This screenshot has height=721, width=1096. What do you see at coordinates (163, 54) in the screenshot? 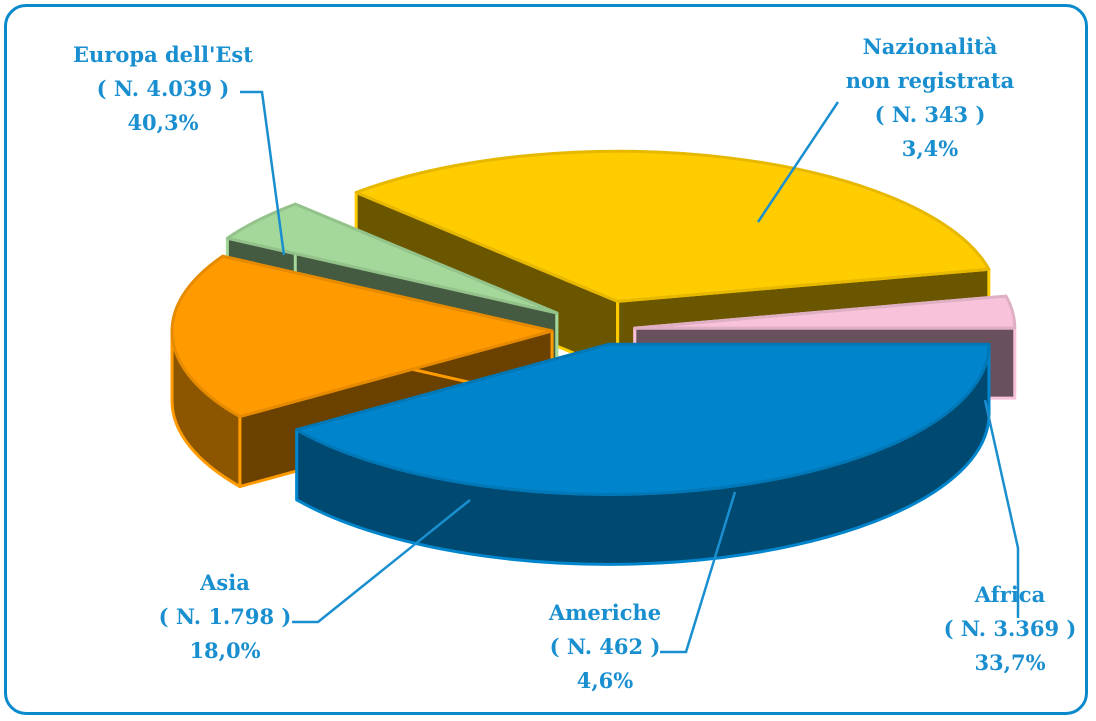
I see `label-europa-name: Europa dell'Est` at bounding box center [163, 54].